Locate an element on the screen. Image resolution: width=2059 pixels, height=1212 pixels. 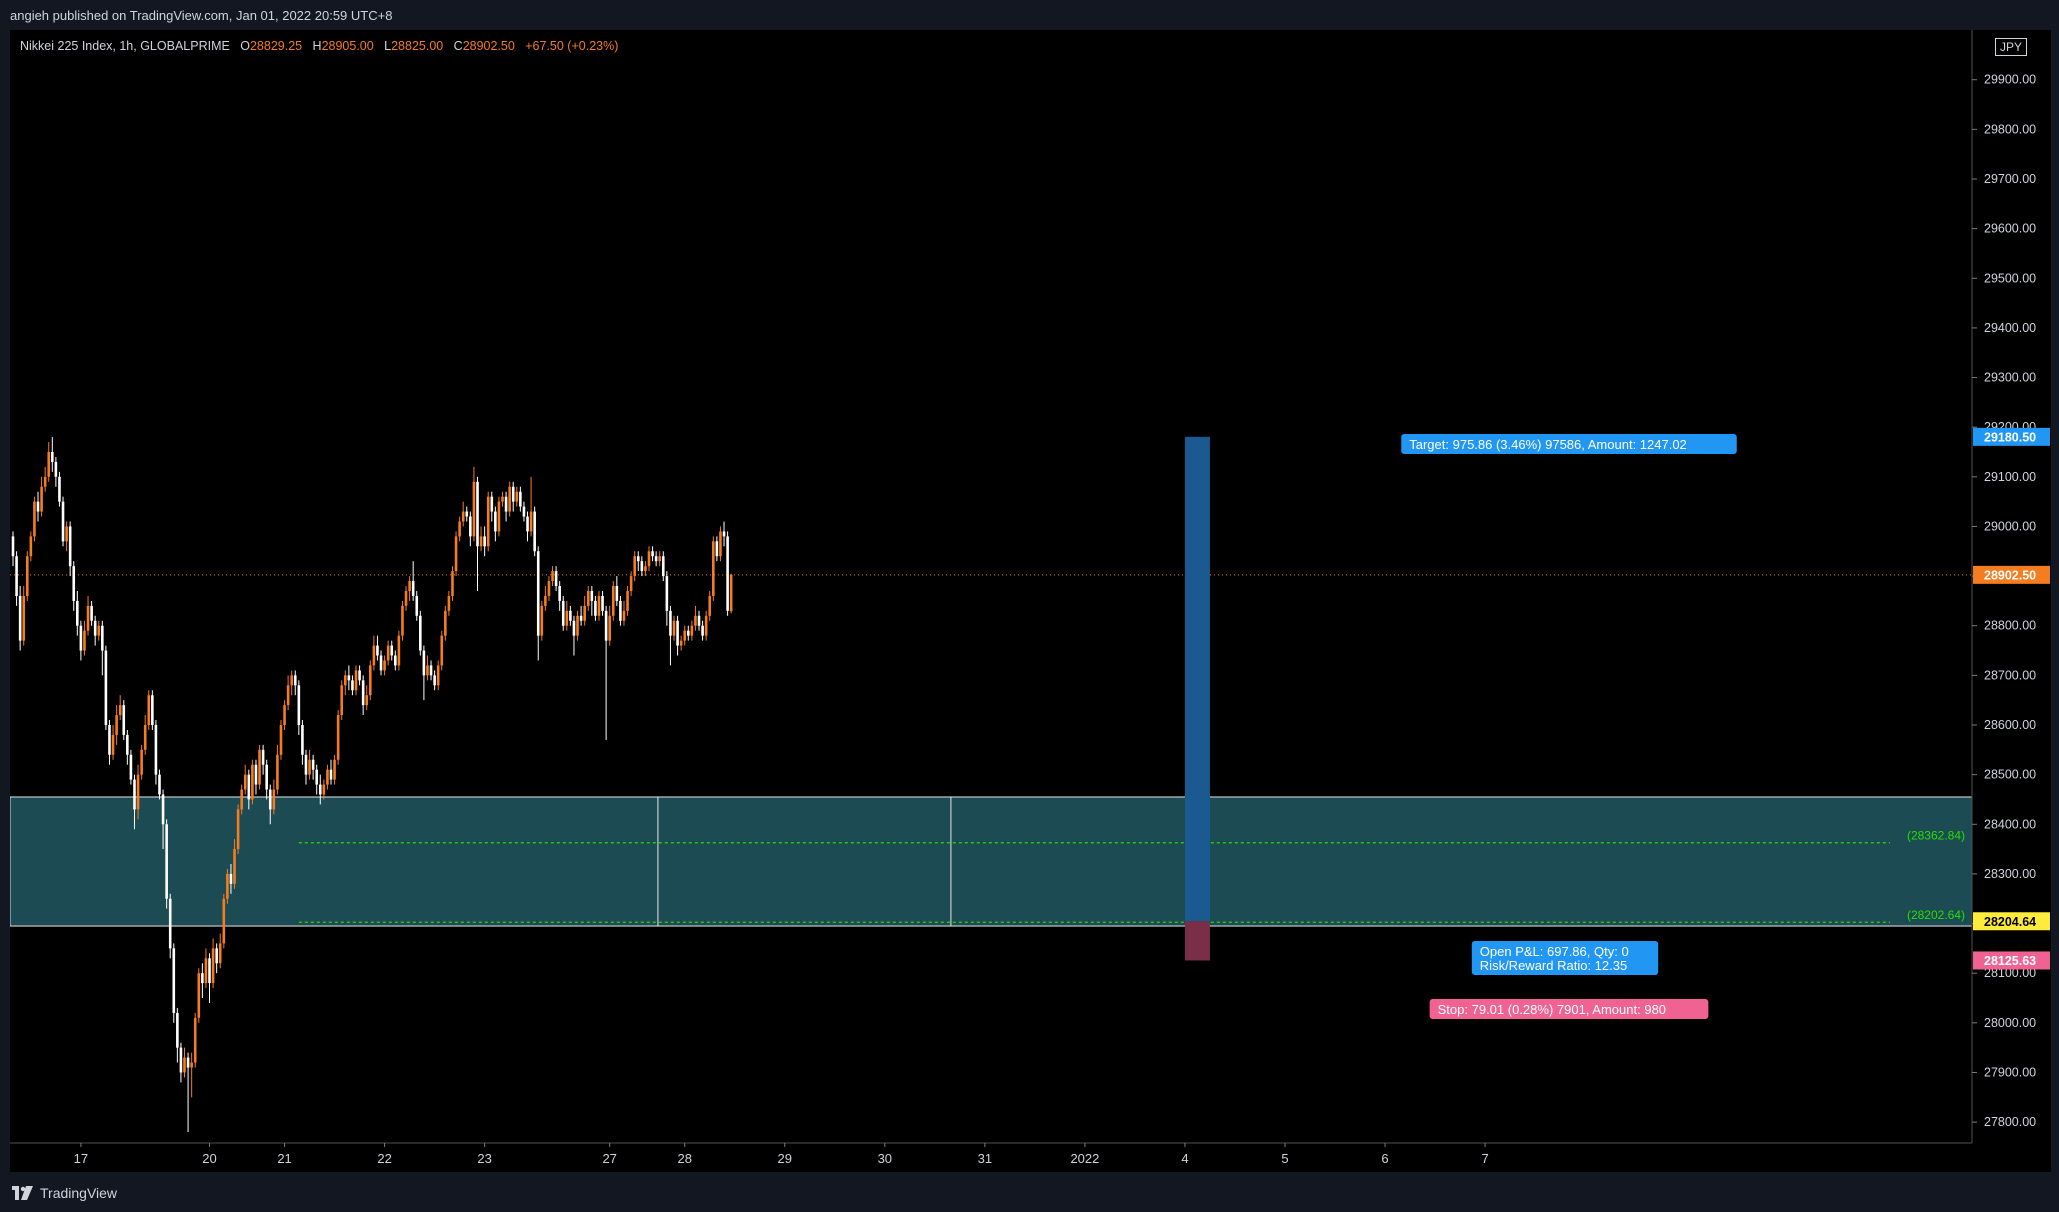
price-tick-label-8: 28600.00 is located at coordinates (2010, 725).